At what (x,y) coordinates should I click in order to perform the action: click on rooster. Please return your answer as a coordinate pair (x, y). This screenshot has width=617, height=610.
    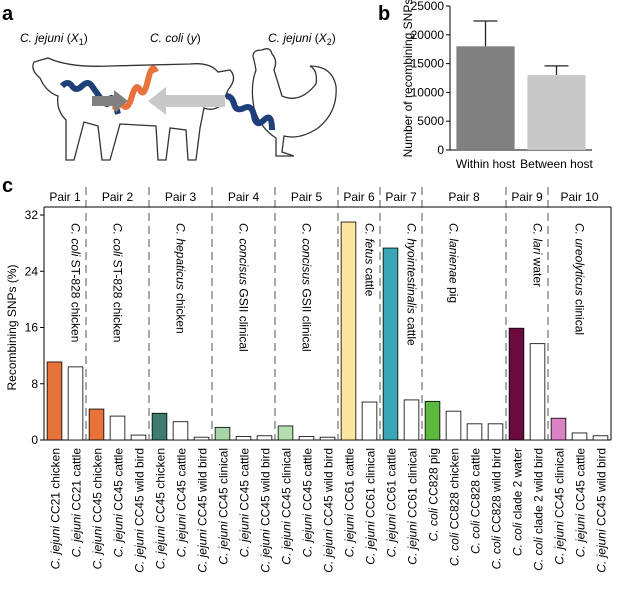
    Looking at the image, I should click on (294, 102).